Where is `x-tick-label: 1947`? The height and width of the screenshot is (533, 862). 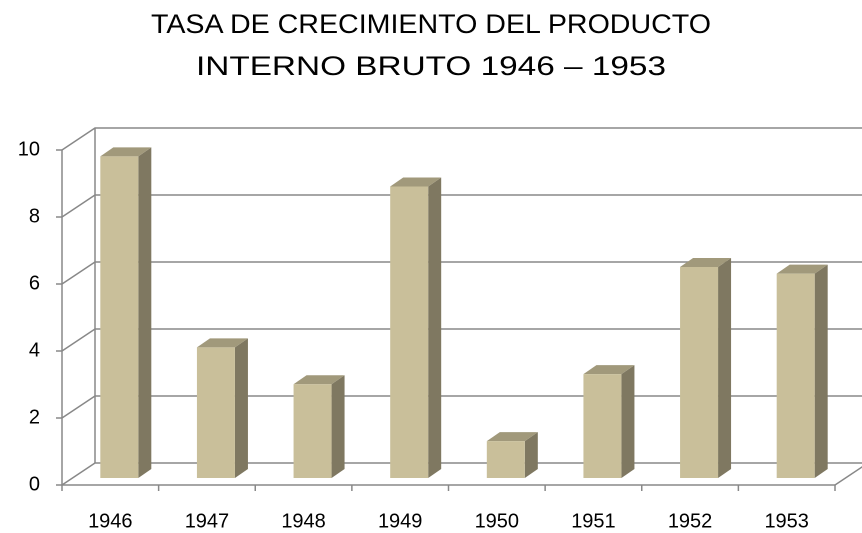 x-tick-label: 1947 is located at coordinates (207, 521).